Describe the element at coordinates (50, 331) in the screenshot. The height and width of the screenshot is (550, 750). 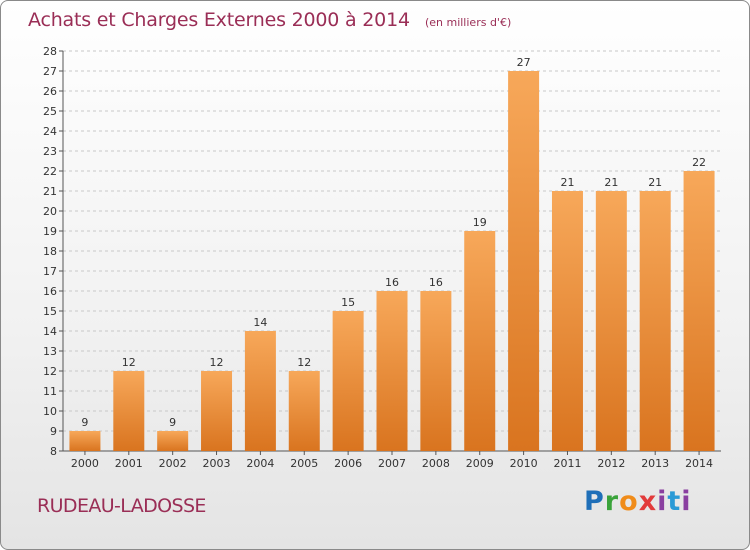
I see `y-tick-label: 14` at that location.